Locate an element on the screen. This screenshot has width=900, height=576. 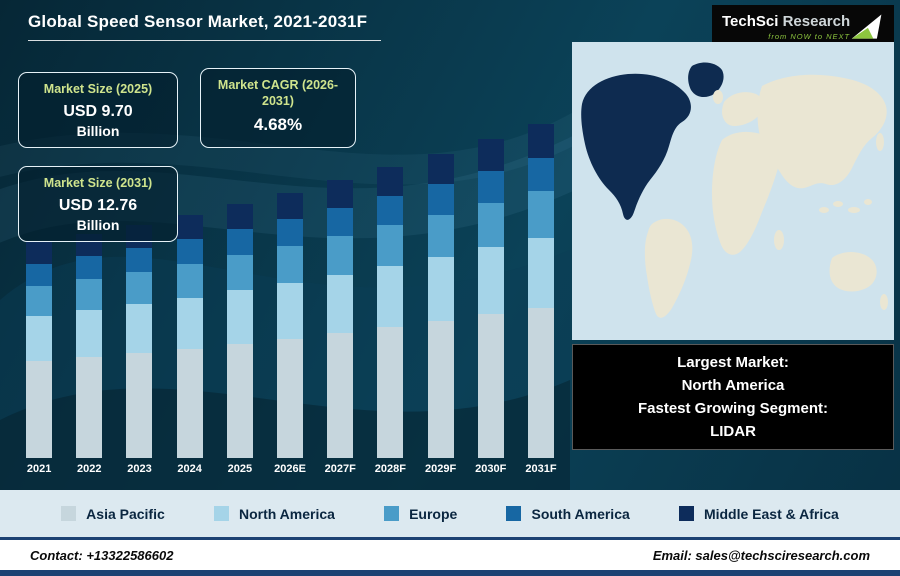
map-south-america is located at coordinates (668, 268).